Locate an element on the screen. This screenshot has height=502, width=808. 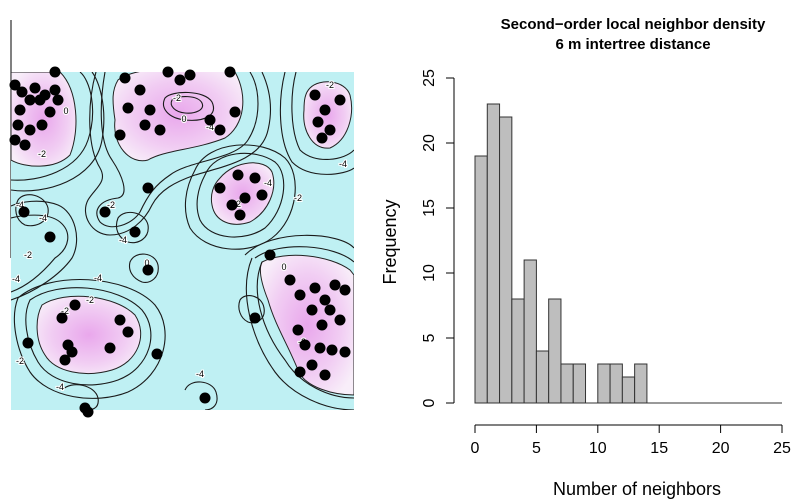
chart-title: Second−order local neighbor density is located at coordinates (633, 24).